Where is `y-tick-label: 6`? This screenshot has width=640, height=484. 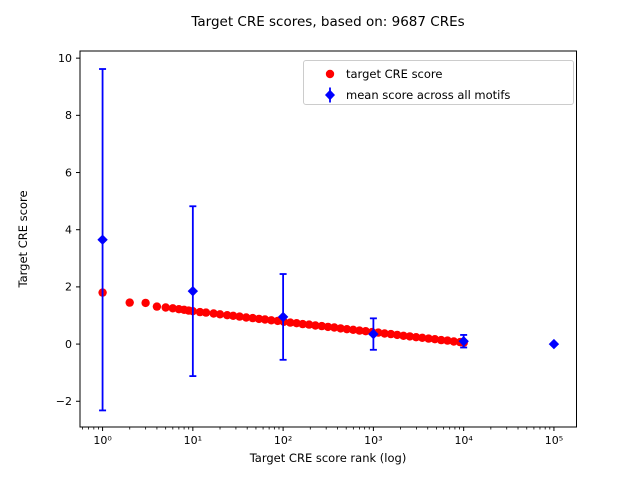 y-tick-label: 6 is located at coordinates (68, 172).